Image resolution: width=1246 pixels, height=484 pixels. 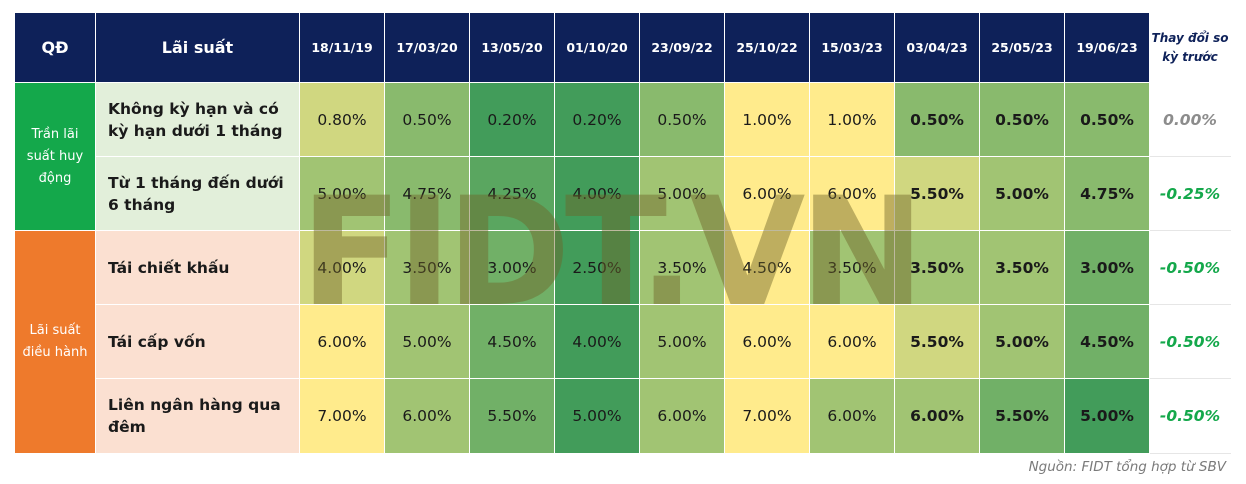 What do you see at coordinates (682, 47) in the screenshot?
I see `header-date: 23/09/22` at bounding box center [682, 47].